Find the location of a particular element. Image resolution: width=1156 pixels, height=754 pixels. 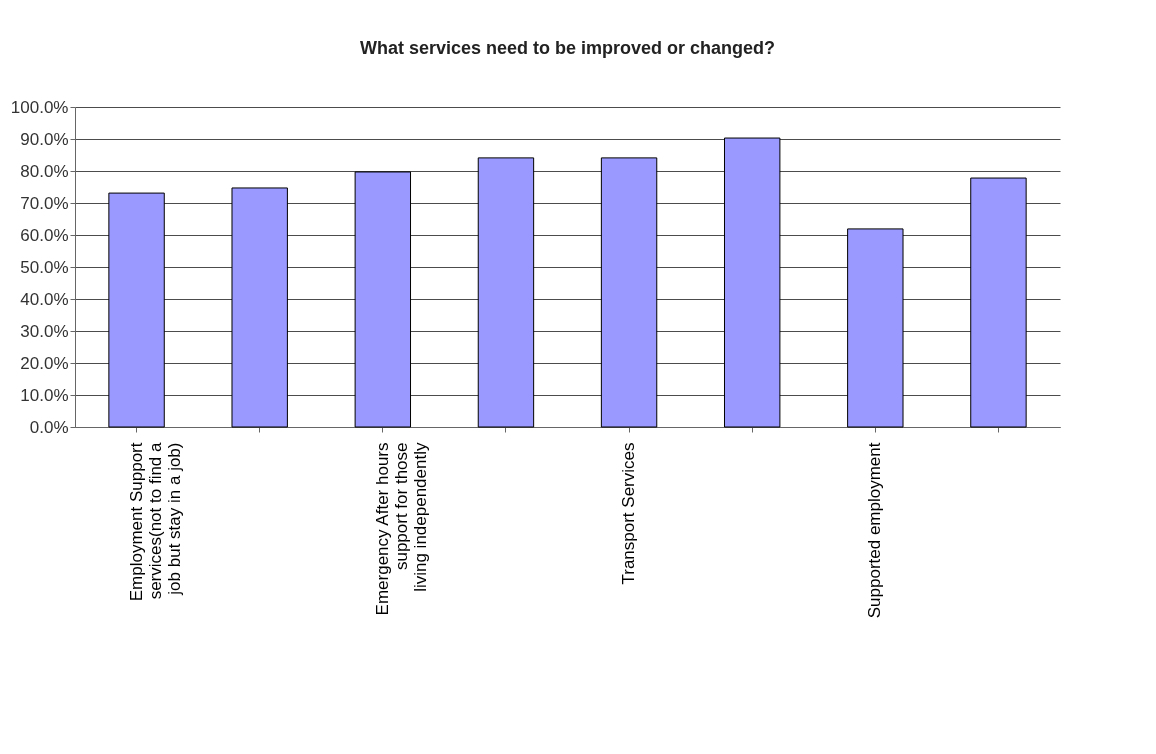

y-tick-label: 30.0% is located at coordinates (44, 331).